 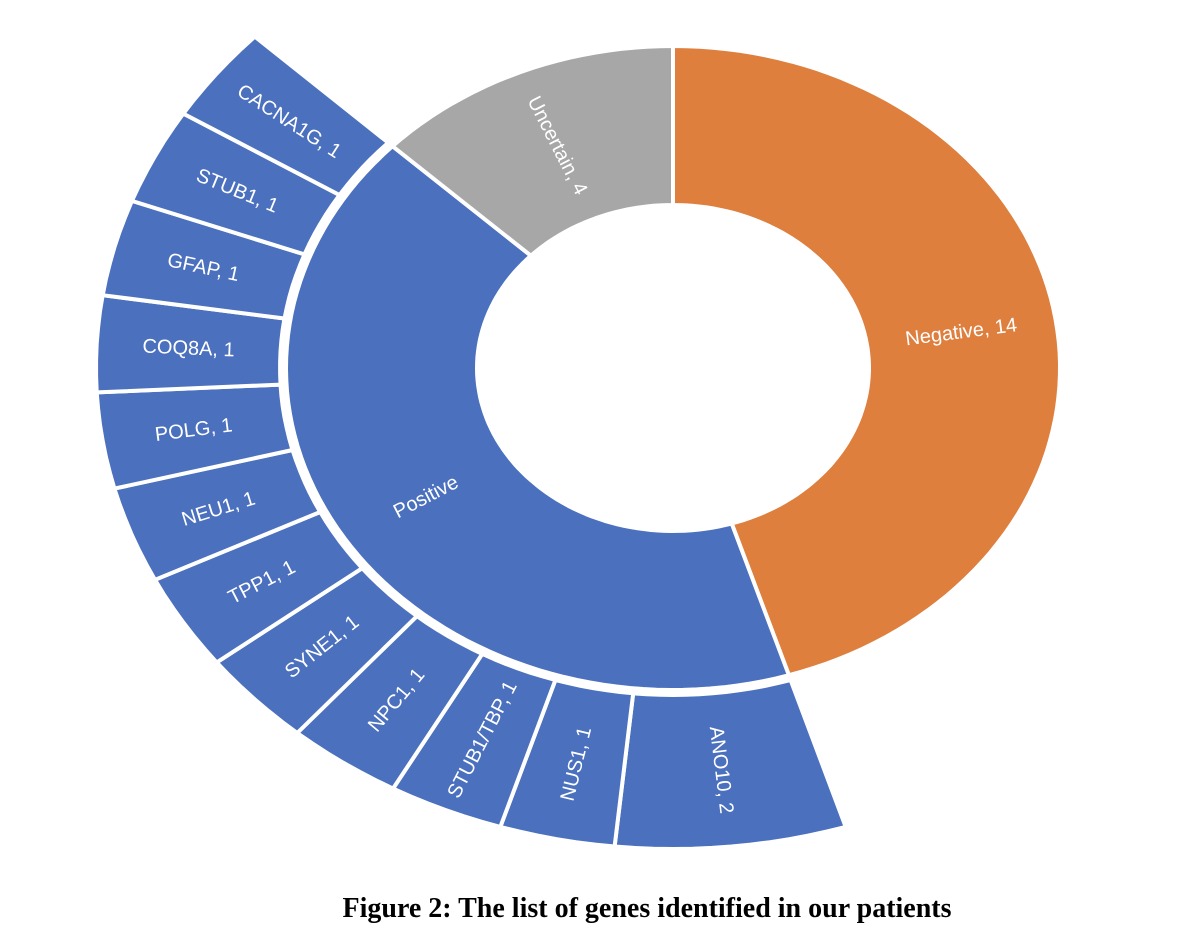 I want to click on segment-uncertain, so click(x=532, y=151).